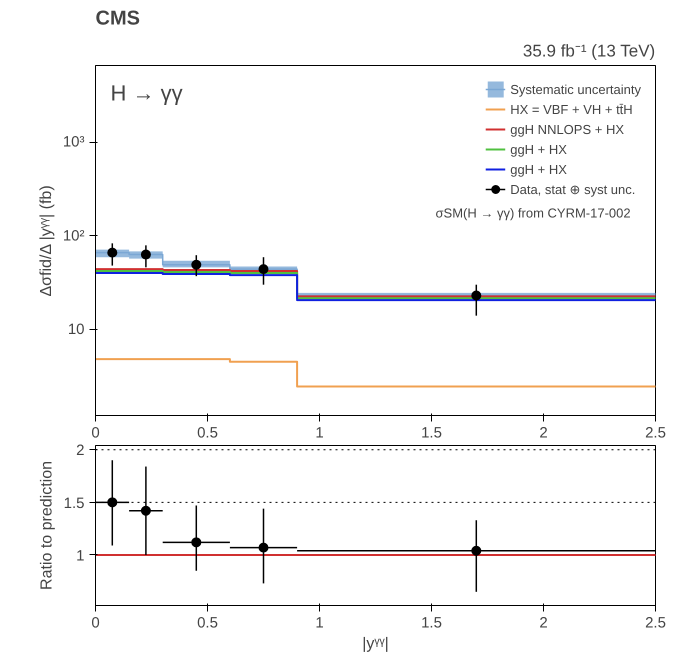 This screenshot has height=665, width=690. Describe the element at coordinates (589, 51) in the screenshot. I see `chart-subtitle: 35.9 fb⁻¹ (13 TeV)` at that location.